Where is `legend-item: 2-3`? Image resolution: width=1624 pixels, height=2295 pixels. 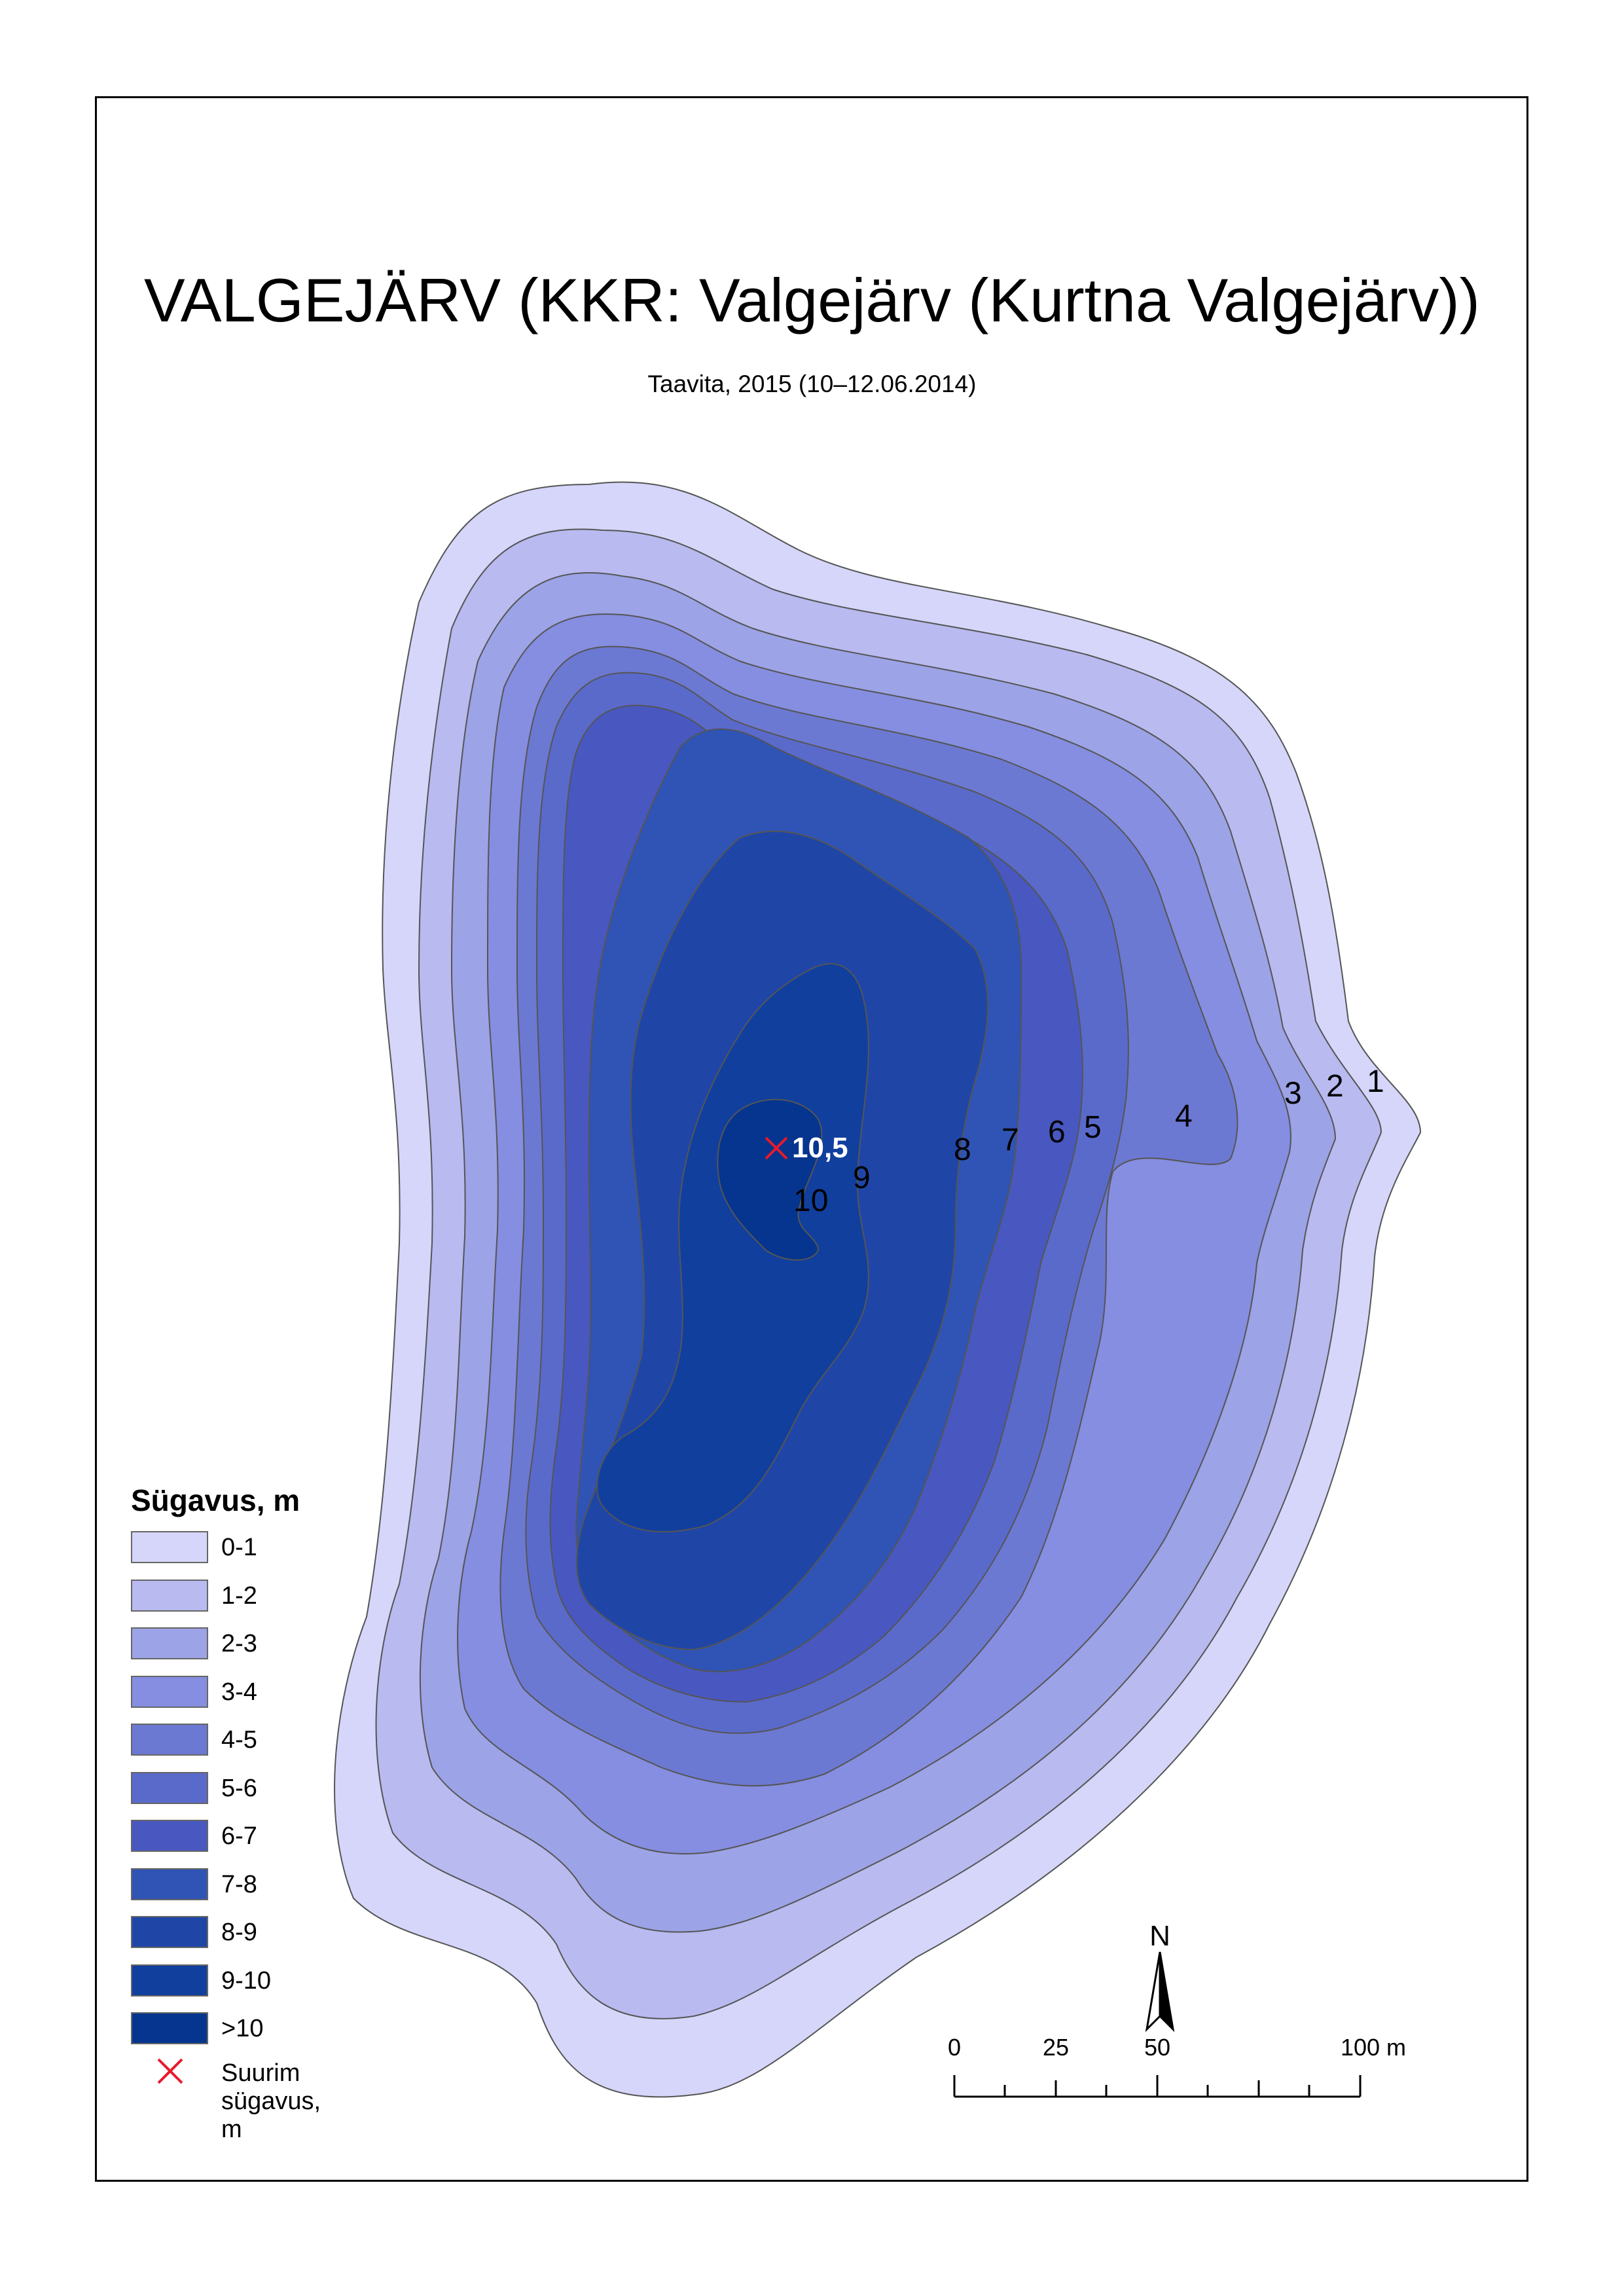 legend-item: 2-3 is located at coordinates (215, 1652).